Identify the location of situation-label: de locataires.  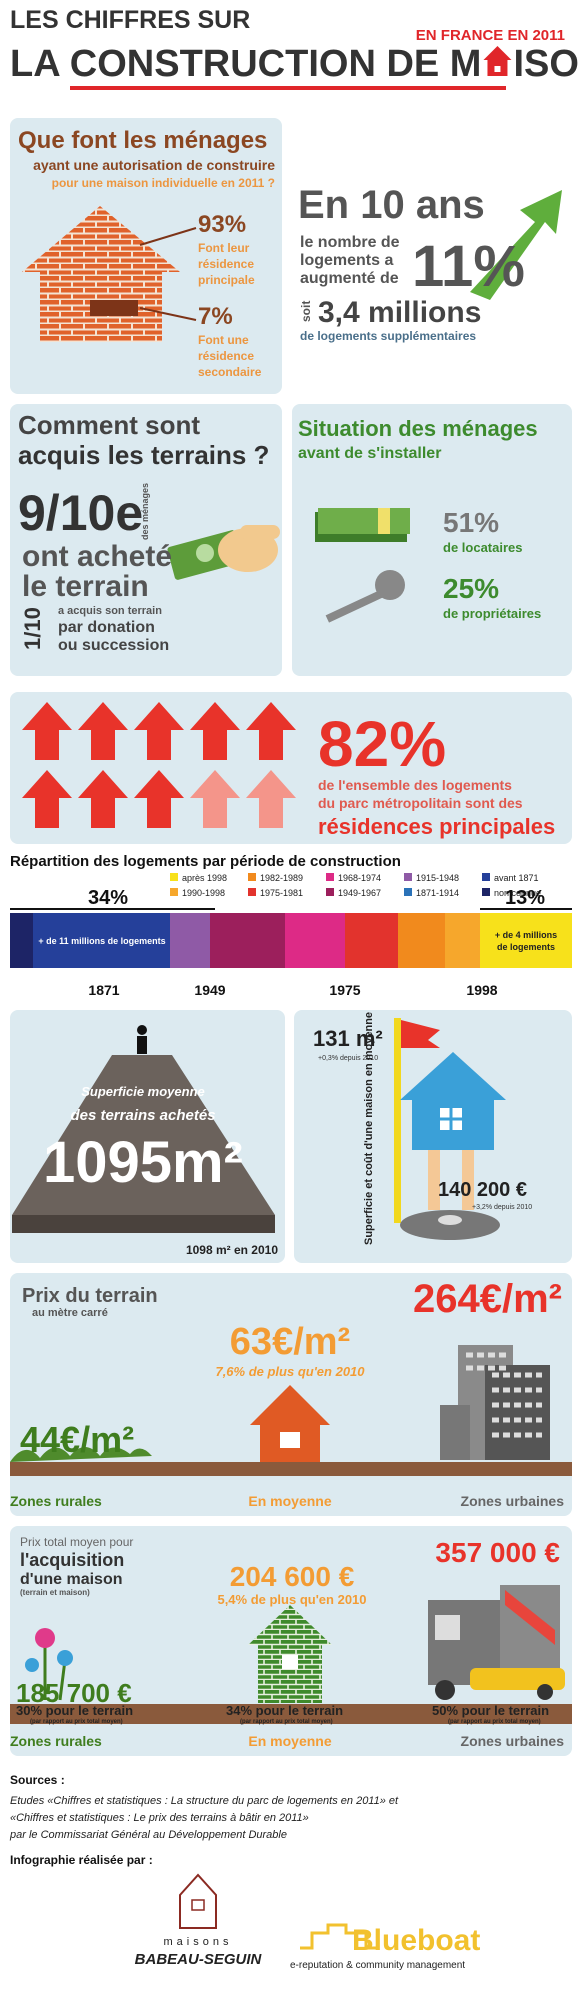
(483, 547).